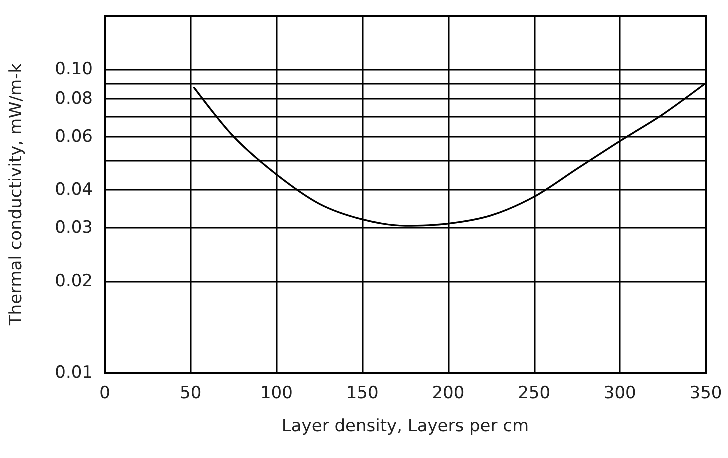 The width and height of the screenshot is (728, 458). Describe the element at coordinates (74, 228) in the screenshot. I see `y-tick-label: 0.03` at that location.